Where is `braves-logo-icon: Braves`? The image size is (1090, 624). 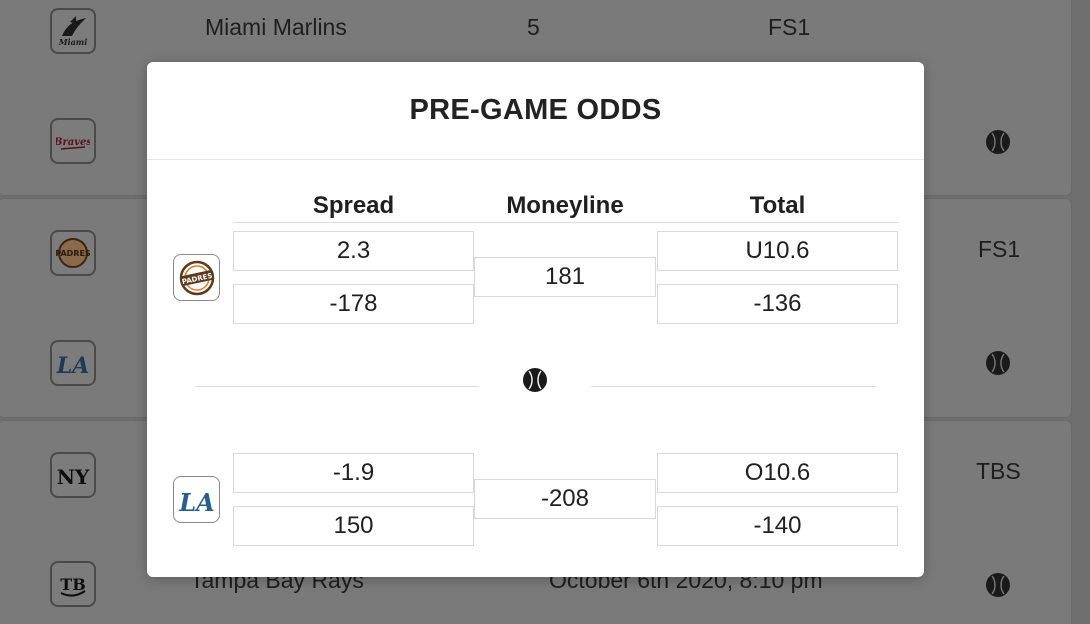 braves-logo-icon: Braves is located at coordinates (73, 141).